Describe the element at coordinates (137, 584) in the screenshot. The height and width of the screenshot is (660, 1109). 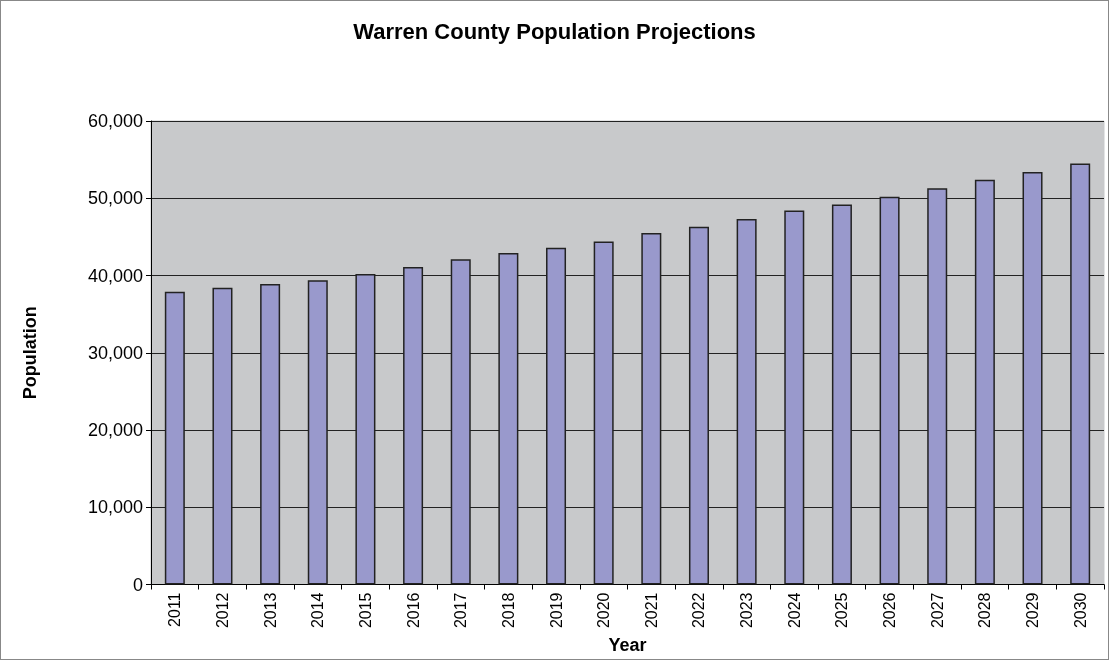
I see `y-tick-label: 0` at that location.